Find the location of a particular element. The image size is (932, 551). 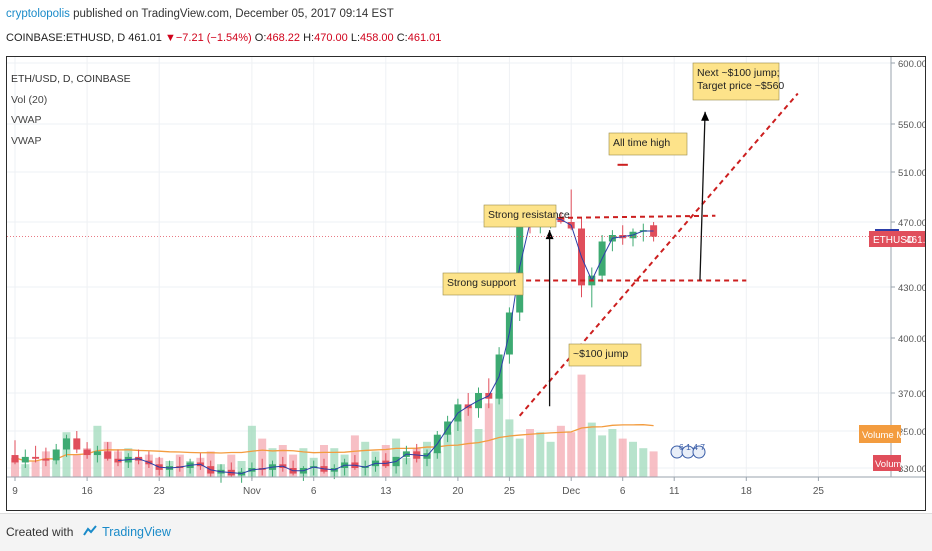

target-note-text: Target price ~$560 is located at coordinates (740, 86).